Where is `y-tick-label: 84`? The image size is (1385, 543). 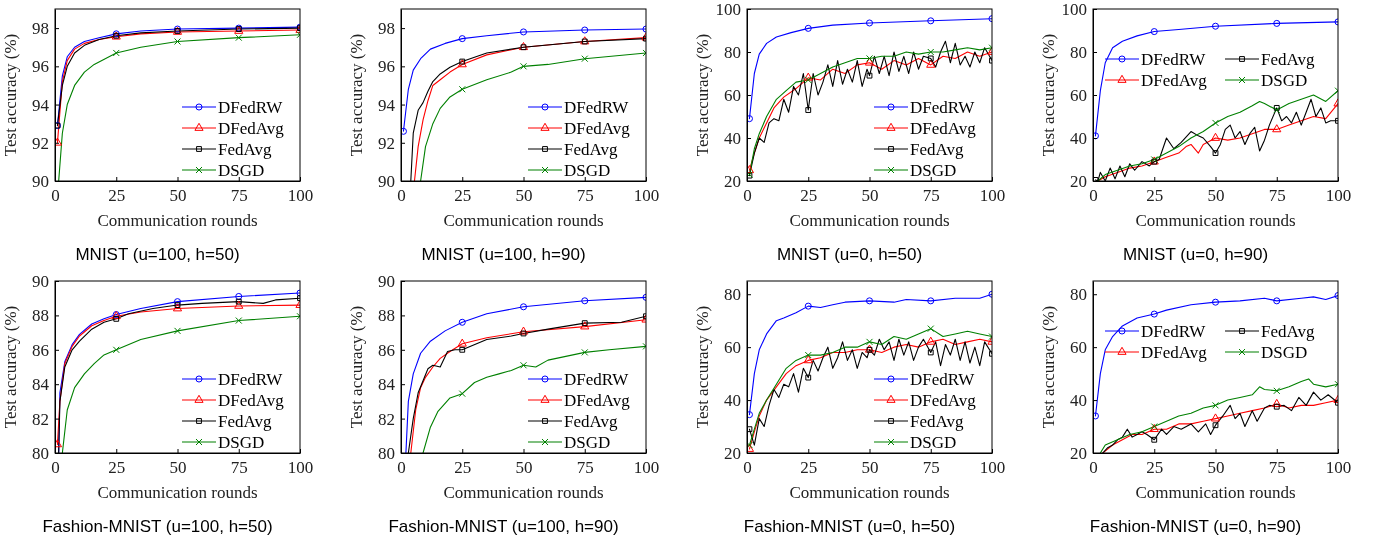
y-tick-label: 84 is located at coordinates (41, 385).